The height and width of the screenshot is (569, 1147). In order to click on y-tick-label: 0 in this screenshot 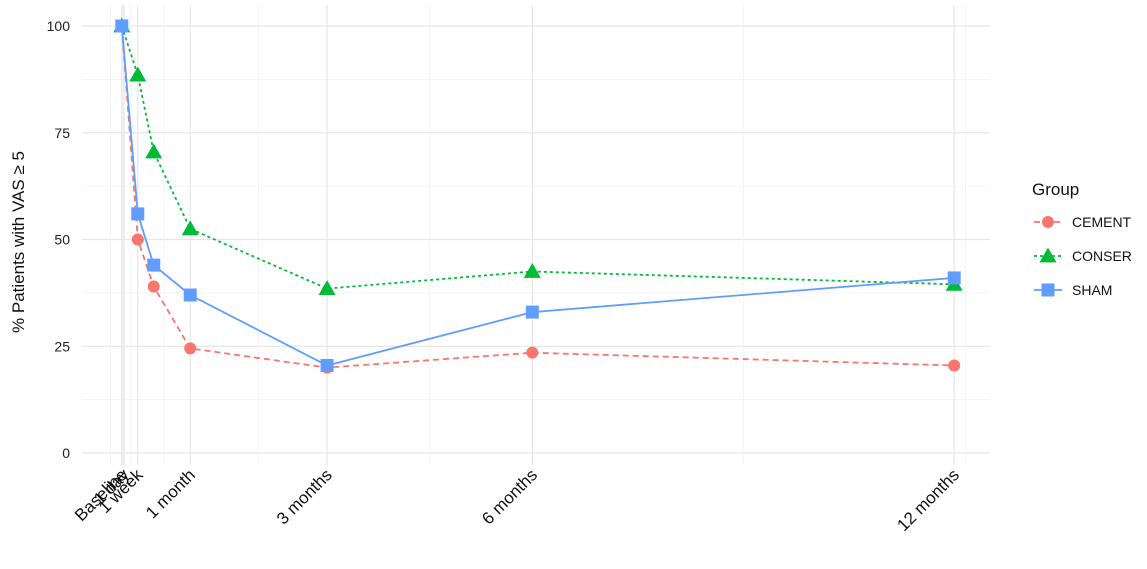, I will do `click(66, 453)`.